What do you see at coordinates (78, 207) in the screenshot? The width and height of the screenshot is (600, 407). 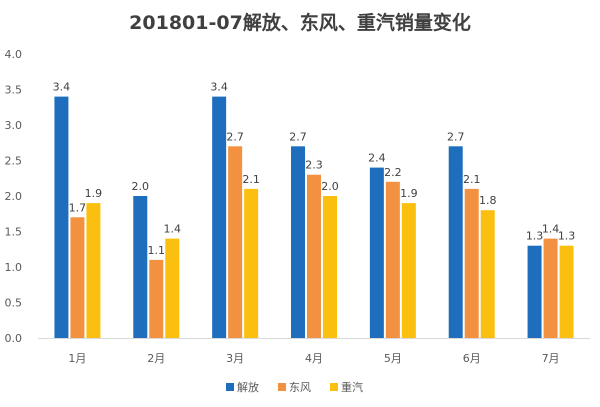 I see `data-label: 1.7` at bounding box center [78, 207].